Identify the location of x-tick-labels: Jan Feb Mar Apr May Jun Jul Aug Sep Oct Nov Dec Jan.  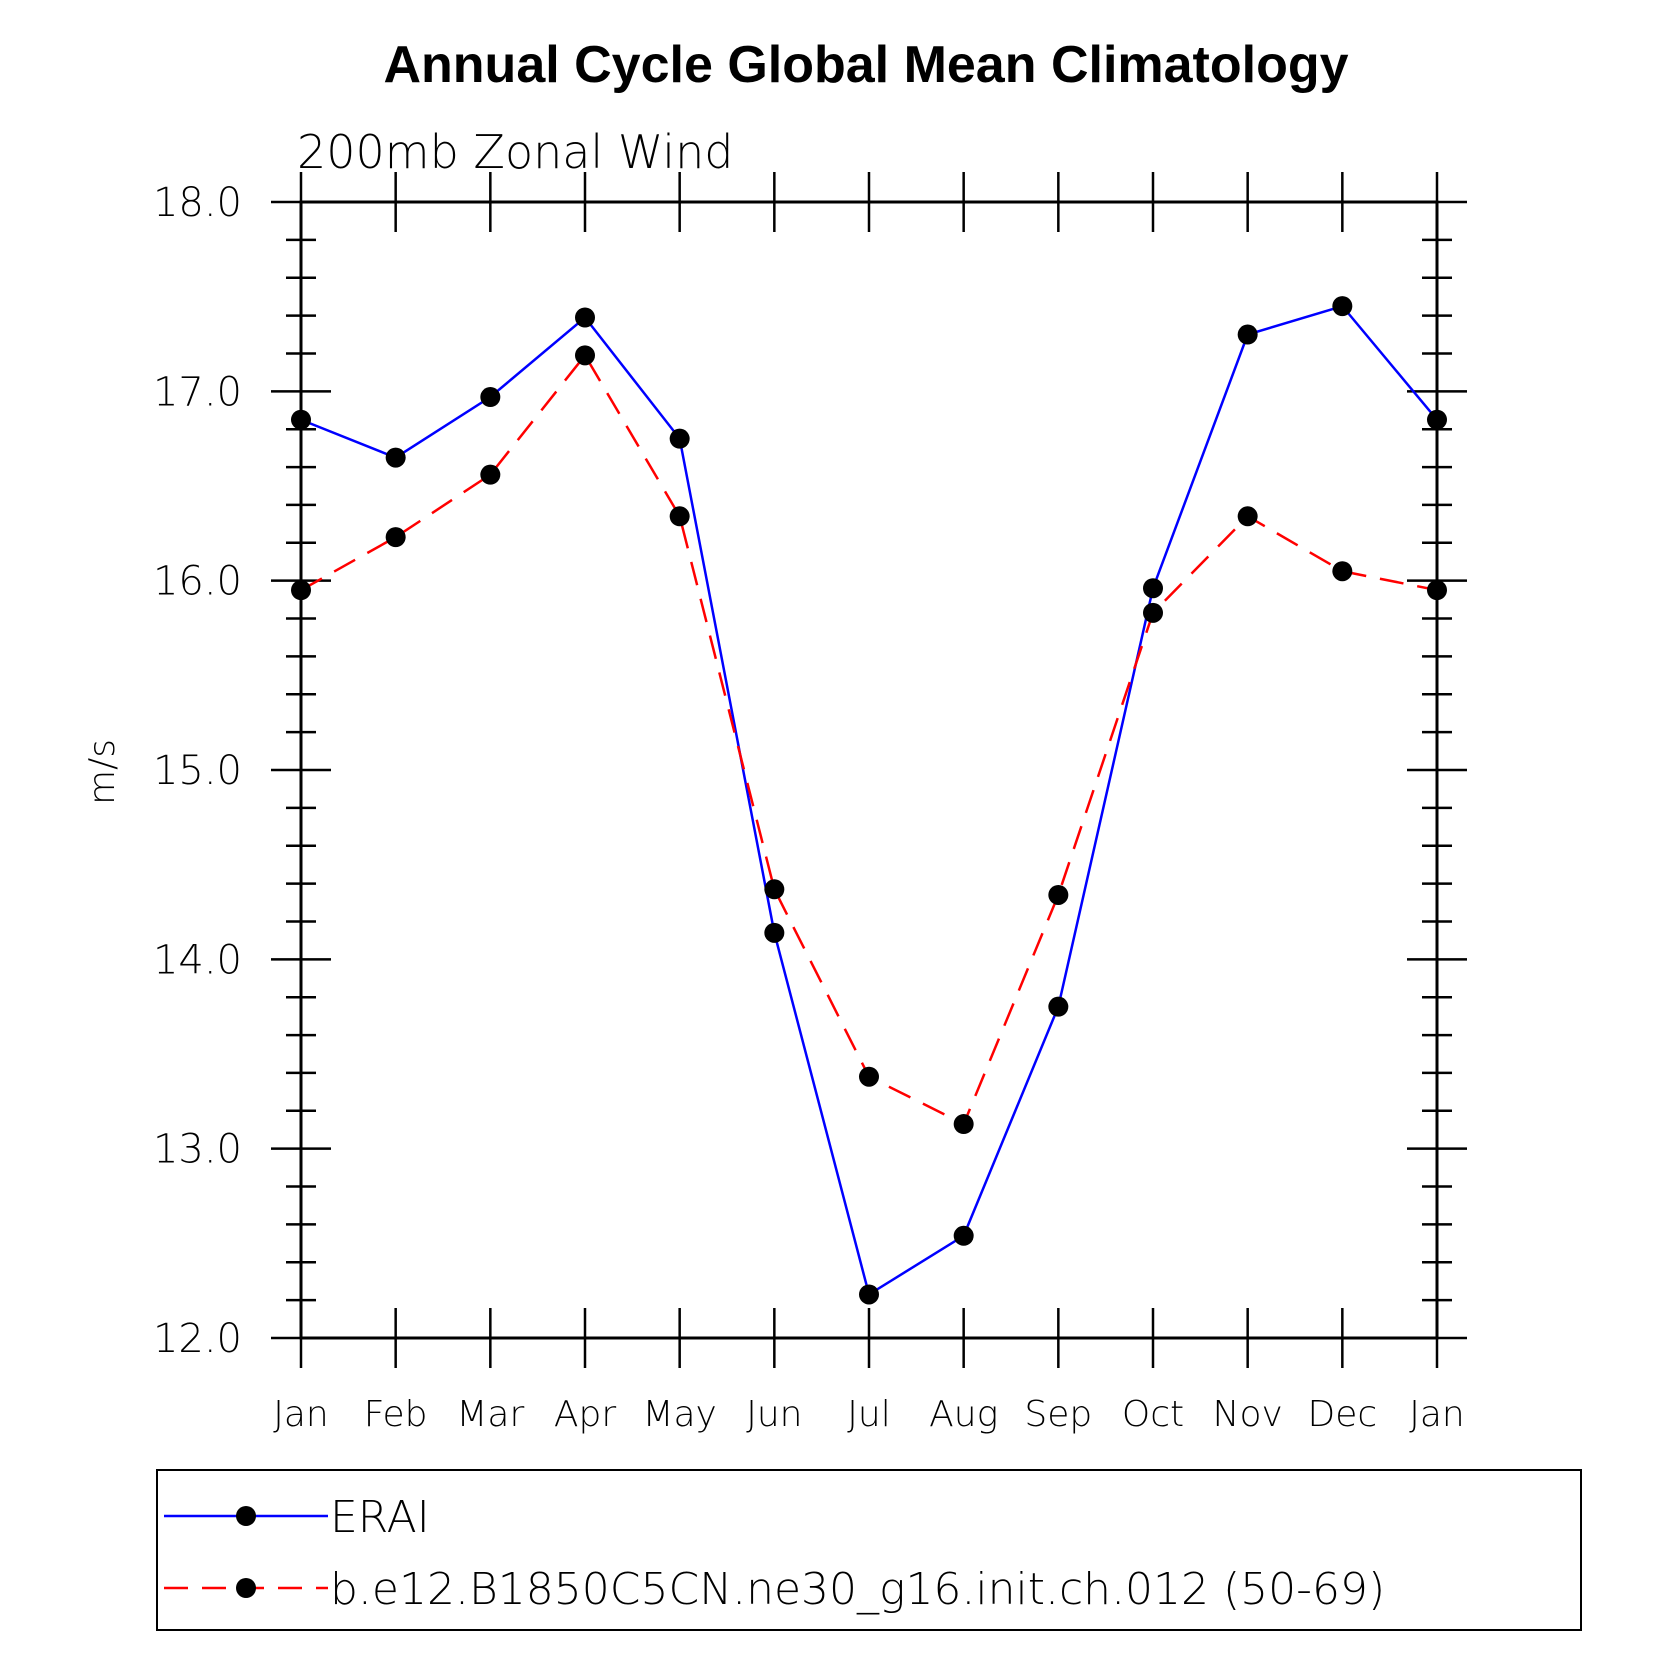
(869, 1414).